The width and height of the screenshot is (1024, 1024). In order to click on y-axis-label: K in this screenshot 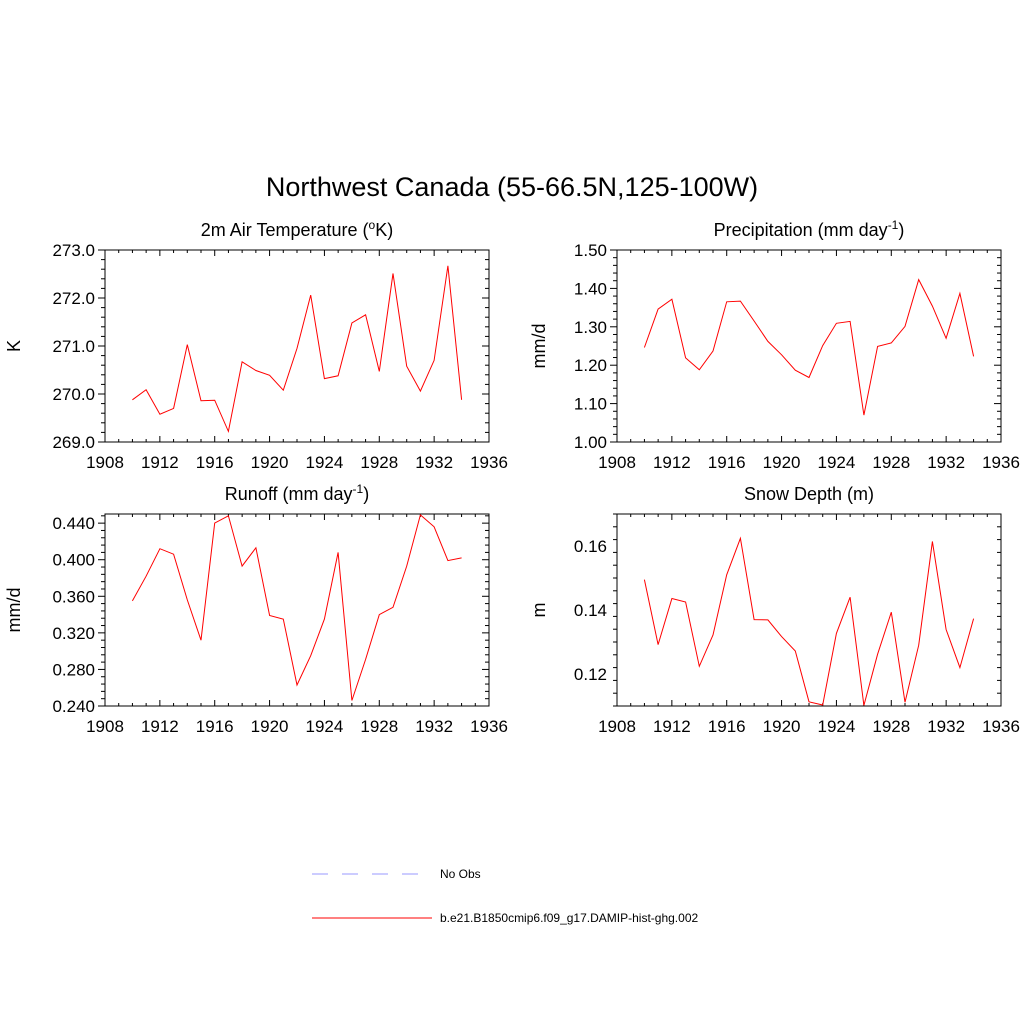, I will do `click(14, 346)`.